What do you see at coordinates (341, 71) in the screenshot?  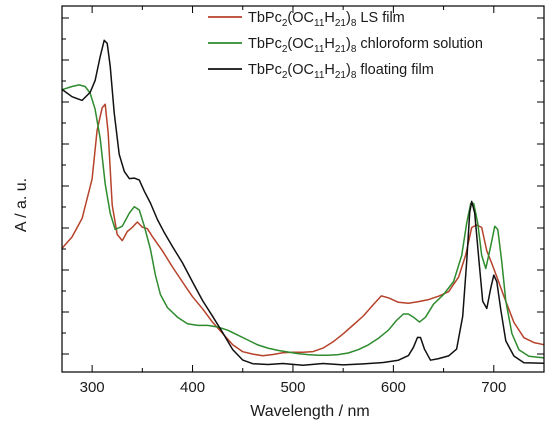 I see `legend-label-3: TbPc2(OC11H21)8 floating film` at bounding box center [341, 71].